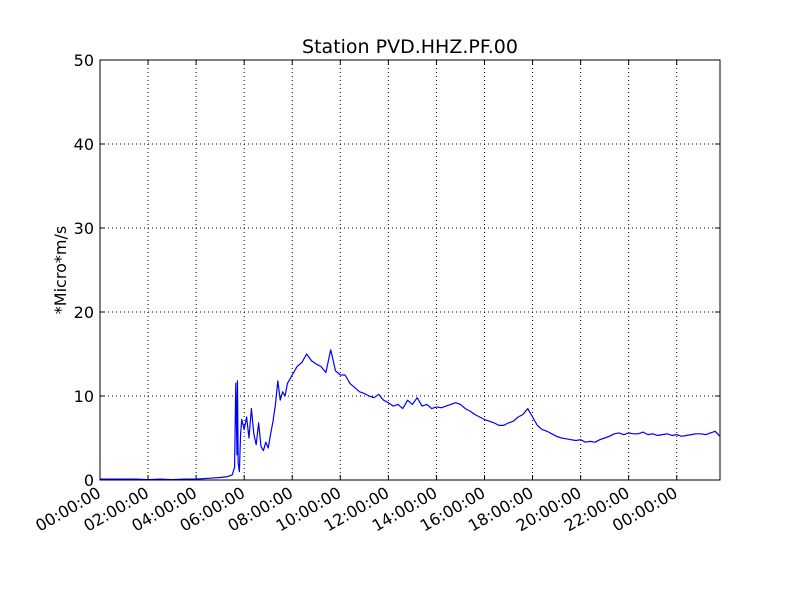 This screenshot has width=800, height=600. I want to click on y-tick-label: 10, so click(84, 396).